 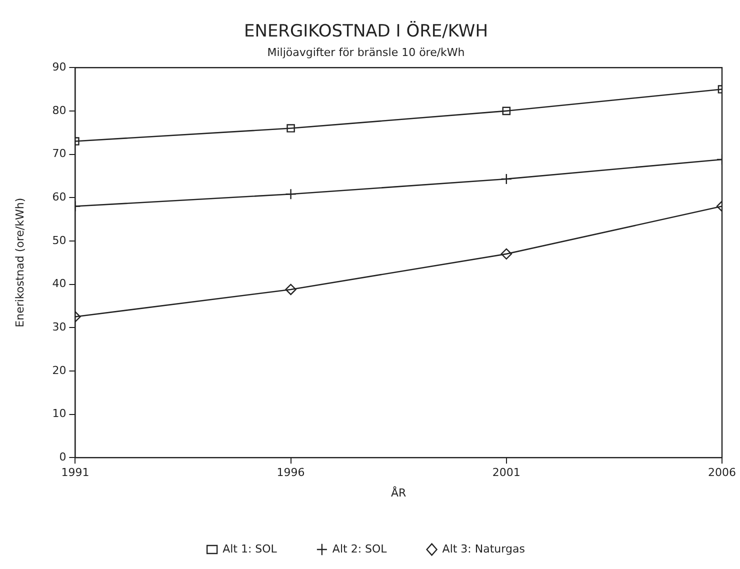 What do you see at coordinates (75, 473) in the screenshot?
I see `x-tick-label: 1991` at bounding box center [75, 473].